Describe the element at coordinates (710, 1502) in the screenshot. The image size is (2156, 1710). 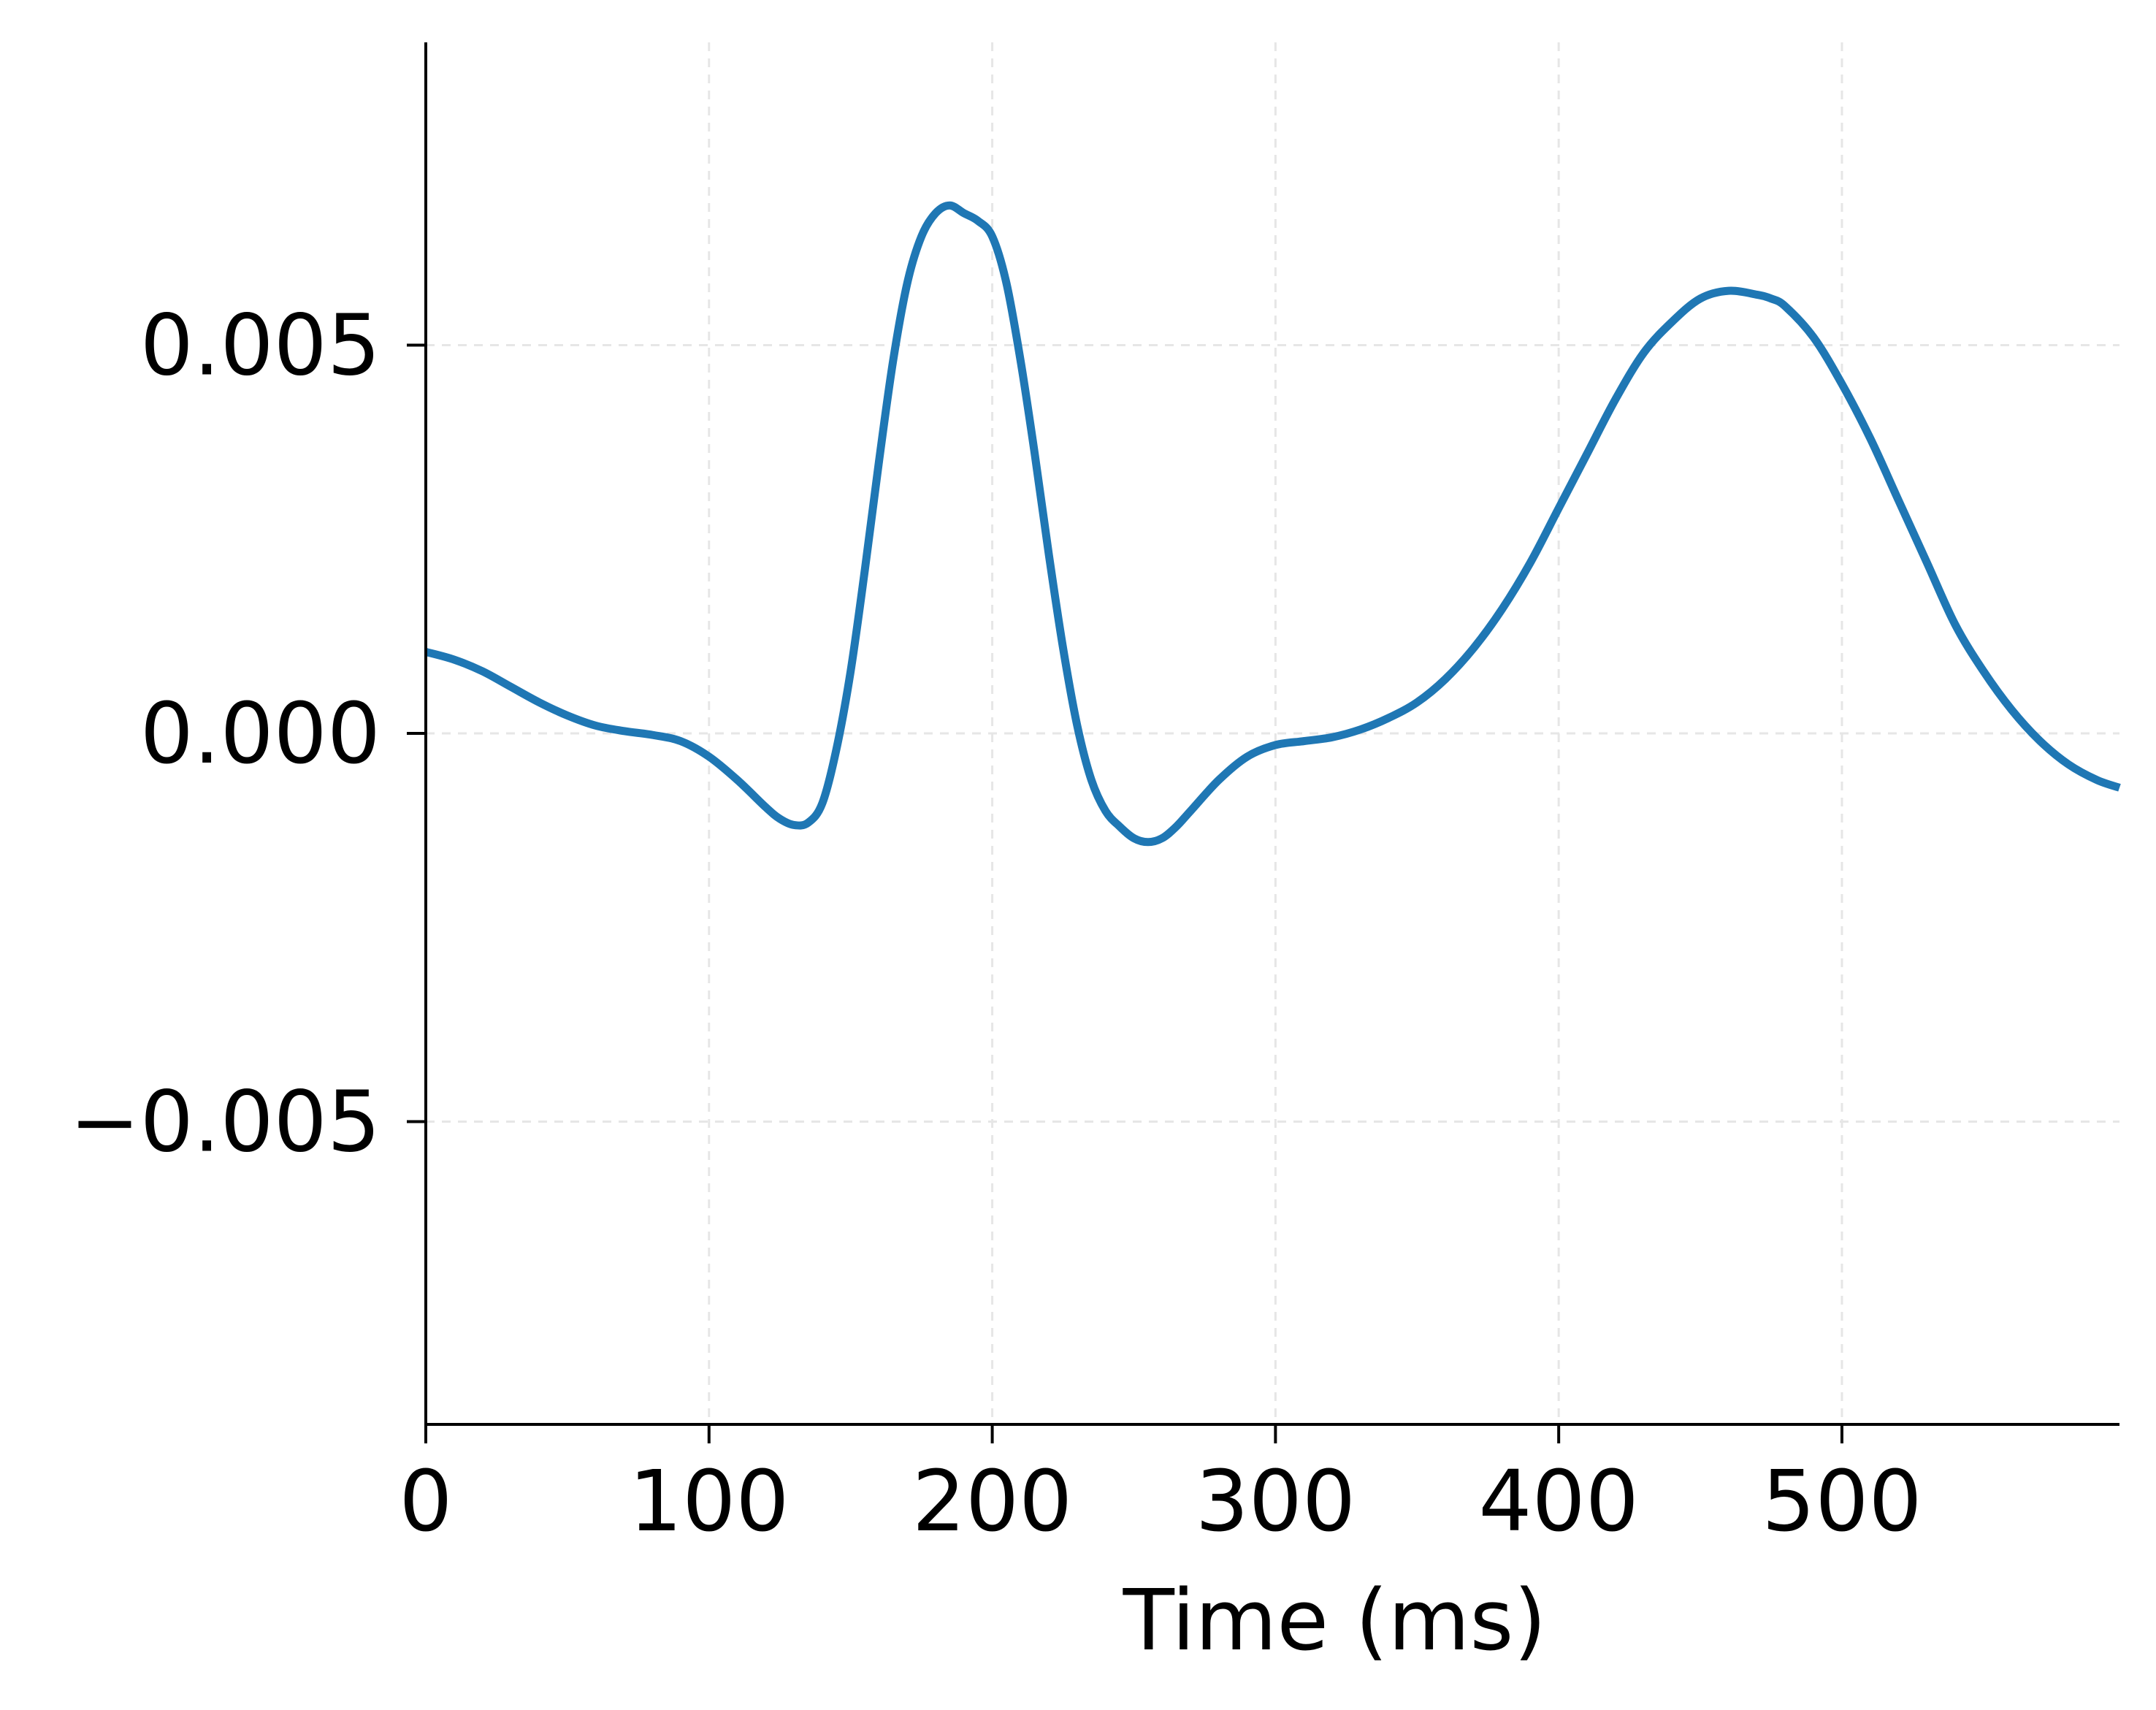
I see `x-tick-label: 100` at that location.